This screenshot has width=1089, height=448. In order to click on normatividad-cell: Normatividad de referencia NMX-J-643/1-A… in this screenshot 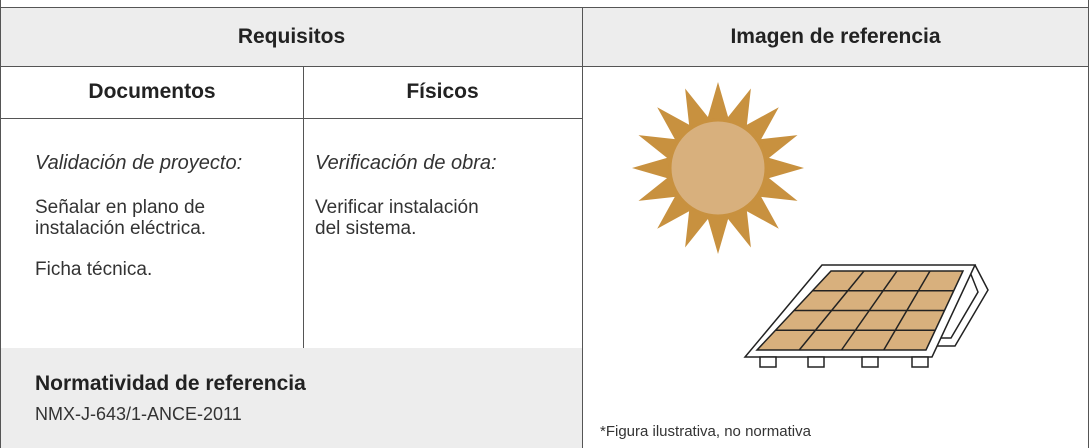, I will do `click(291, 398)`.